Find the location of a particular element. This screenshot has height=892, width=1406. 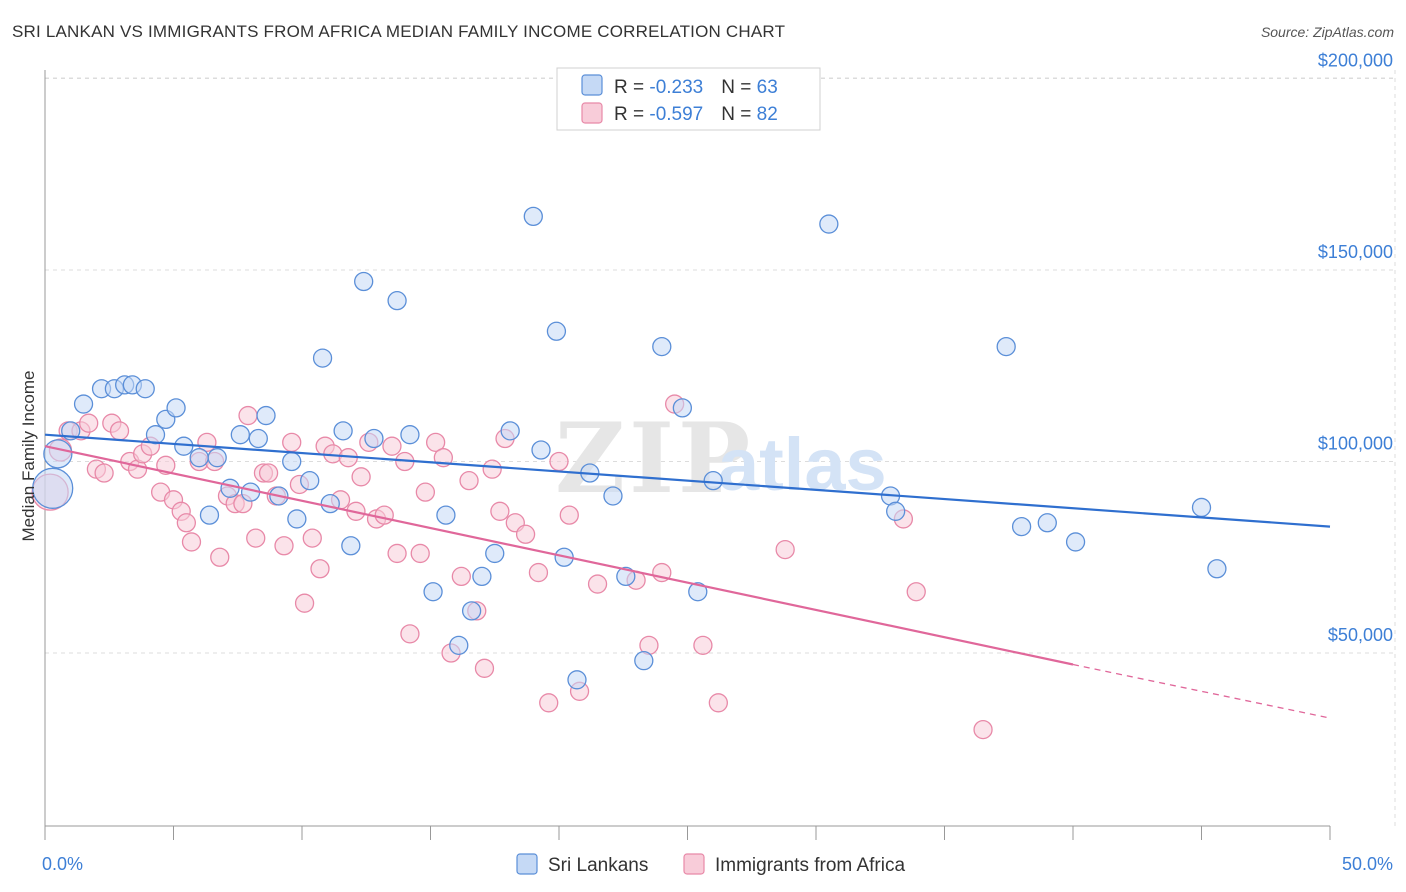

legend-r-value-2: -0.597 is located at coordinates (676, 114).